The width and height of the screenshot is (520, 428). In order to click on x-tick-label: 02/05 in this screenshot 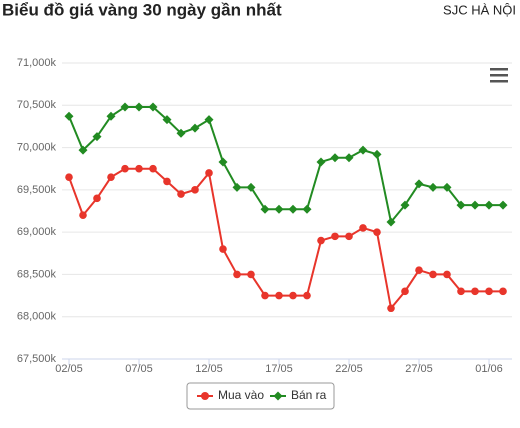, I will do `click(69, 369)`.